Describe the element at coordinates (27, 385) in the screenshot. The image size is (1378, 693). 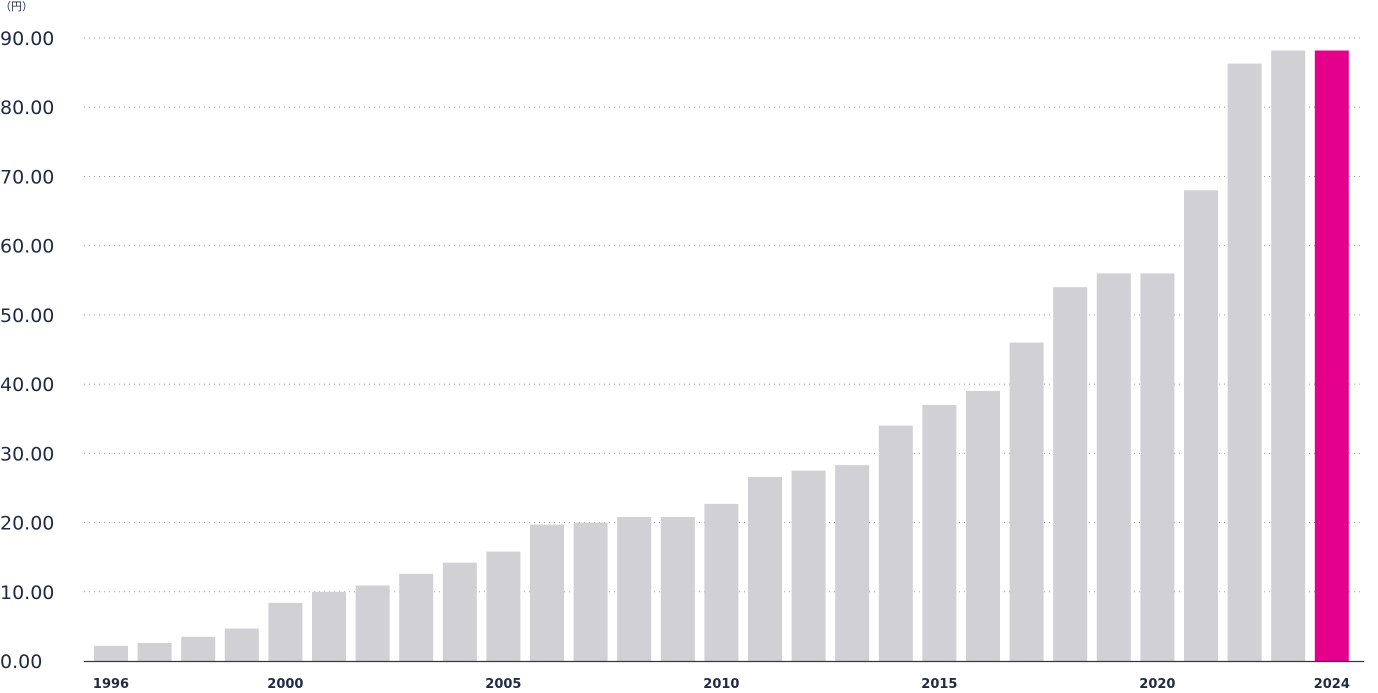
I see `y-tick-label: 40.00` at that location.